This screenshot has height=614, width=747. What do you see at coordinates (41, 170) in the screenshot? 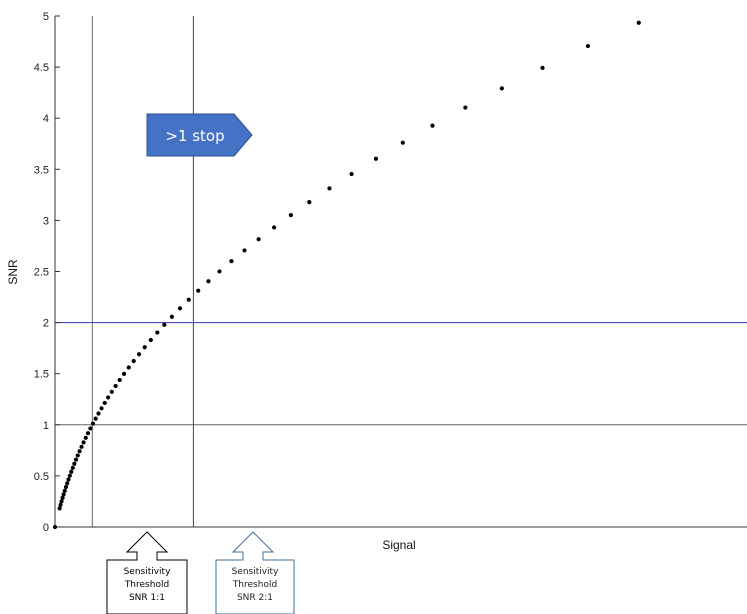
I see `y-tick-label: 3.5` at bounding box center [41, 170].